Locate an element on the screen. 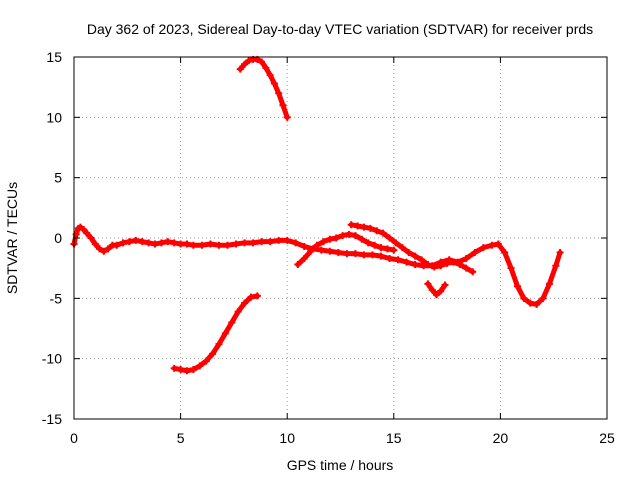 The image size is (640, 480). x-tick-label: 15 is located at coordinates (394, 438).